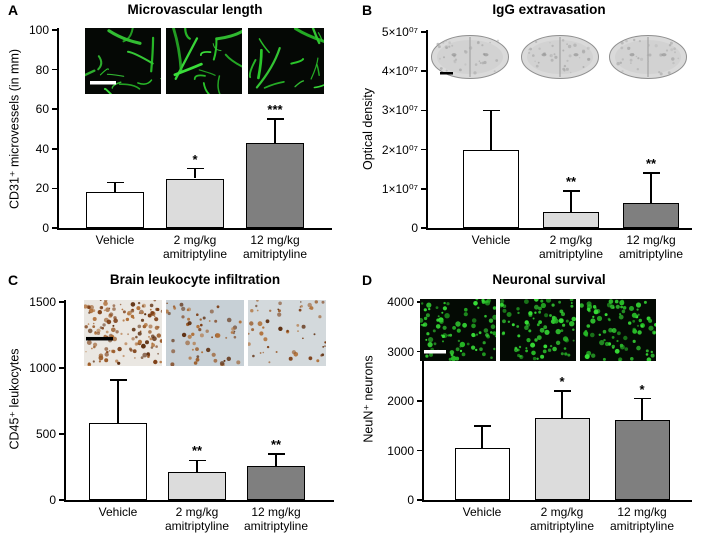 Image resolution: width=708 pixels, height=538 pixels. I want to click on panel-title: IgG extravasation, so click(549, 9).